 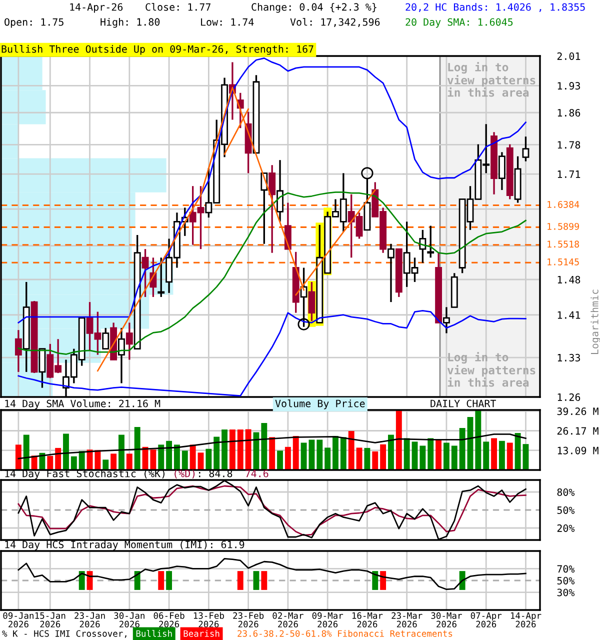 What do you see at coordinates (82, 405) in the screenshot?
I see `chart-title: 14 Day SMA Volume: 21.16 M` at bounding box center [82, 405].